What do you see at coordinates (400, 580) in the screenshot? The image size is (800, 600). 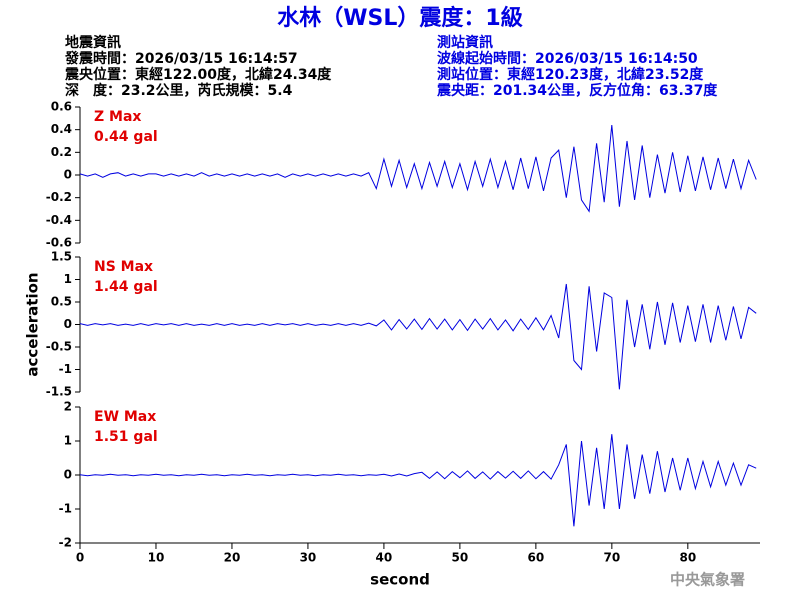 I see `x-axis-label: second` at bounding box center [400, 580].